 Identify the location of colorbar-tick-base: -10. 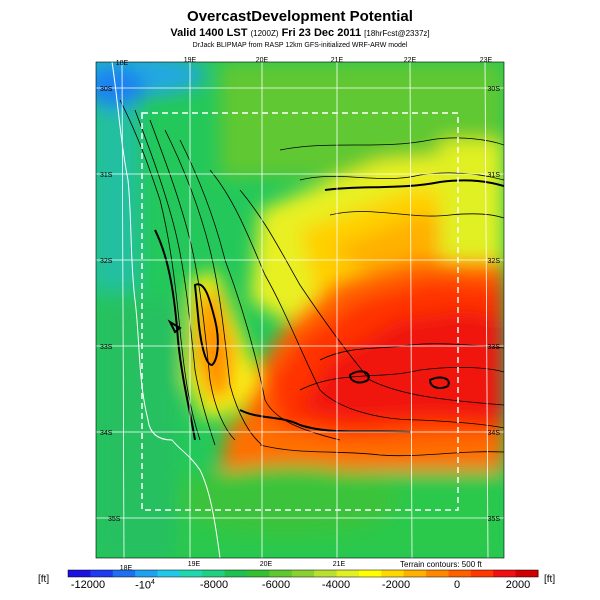
(143, 585).